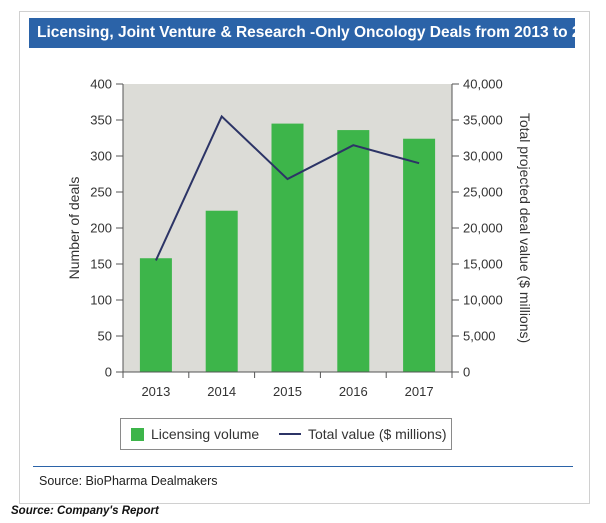 The width and height of the screenshot is (606, 523). What do you see at coordinates (101, 264) in the screenshot?
I see `y-tick-label: 150` at bounding box center [101, 264].